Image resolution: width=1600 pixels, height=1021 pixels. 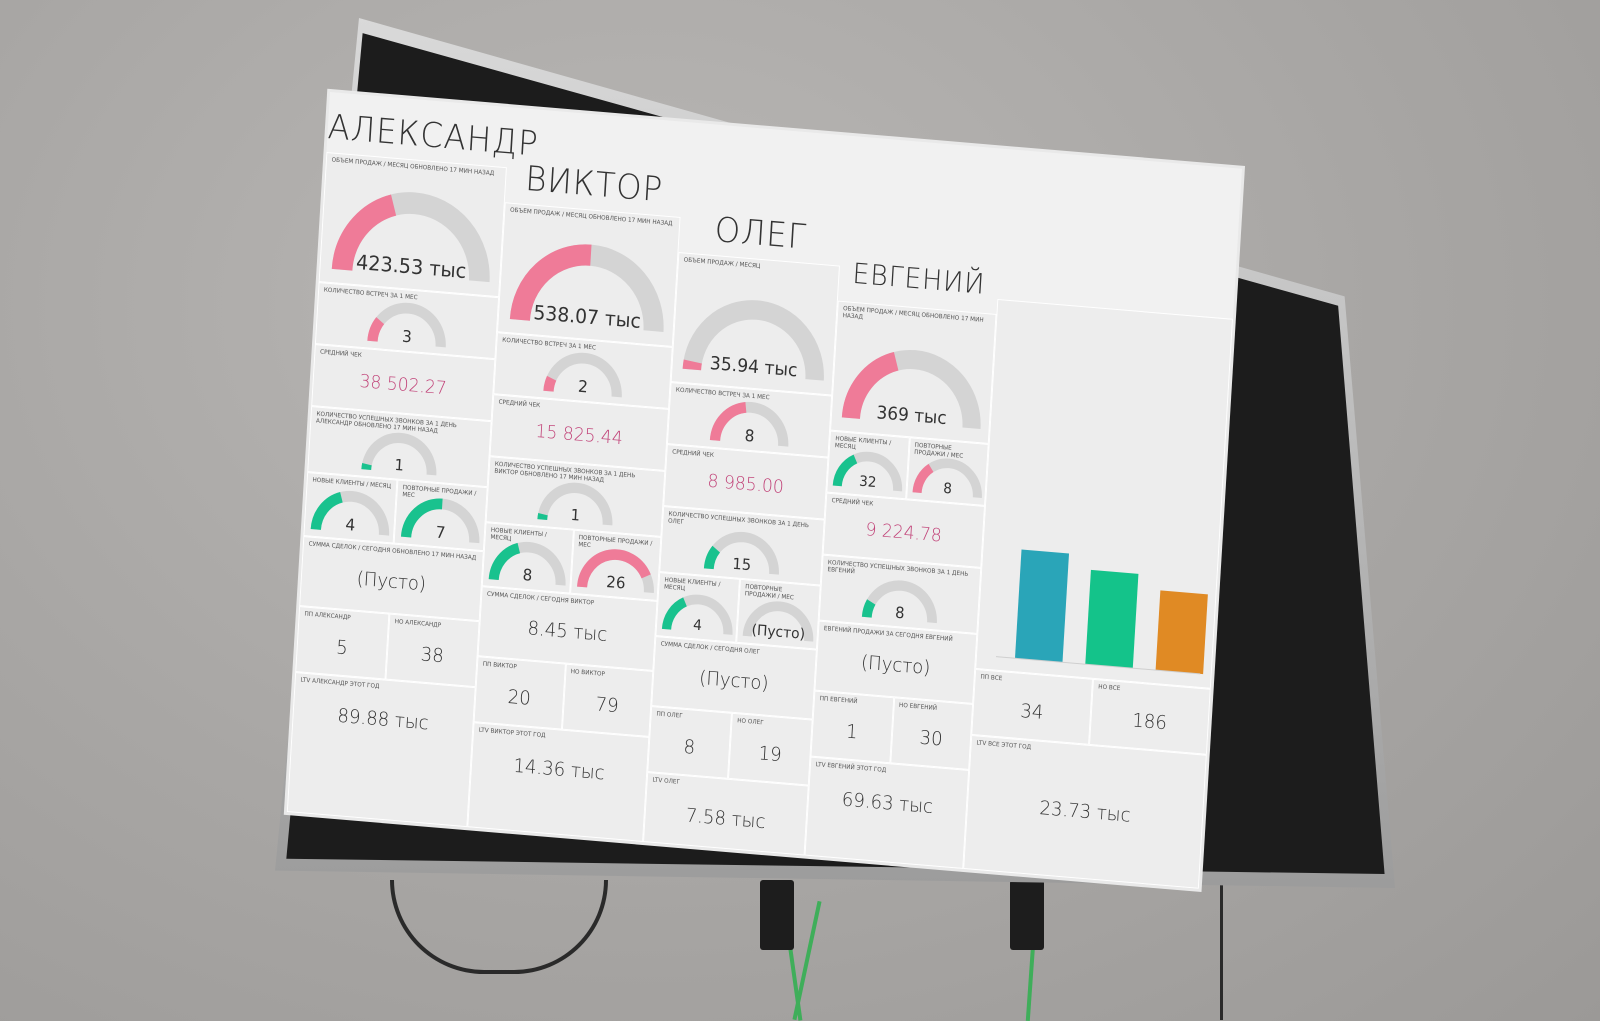 What do you see at coordinates (1085, 812) in the screenshot?
I see `summary-ltv-value: 23.73 тыс` at bounding box center [1085, 812].